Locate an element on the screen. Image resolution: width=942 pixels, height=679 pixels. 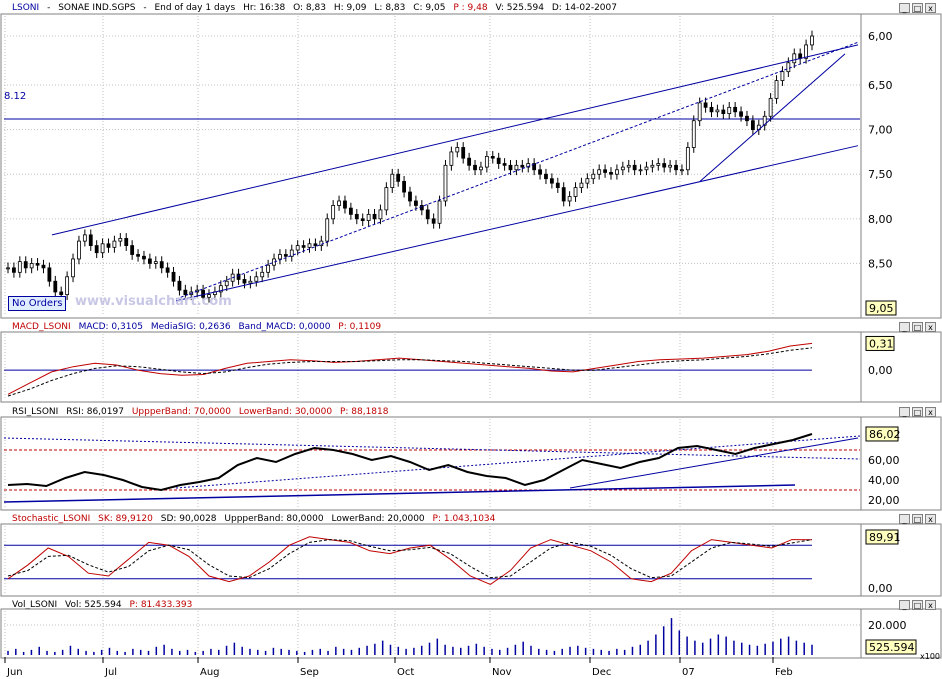
macd-close-button: x is located at coordinates (930, 327).